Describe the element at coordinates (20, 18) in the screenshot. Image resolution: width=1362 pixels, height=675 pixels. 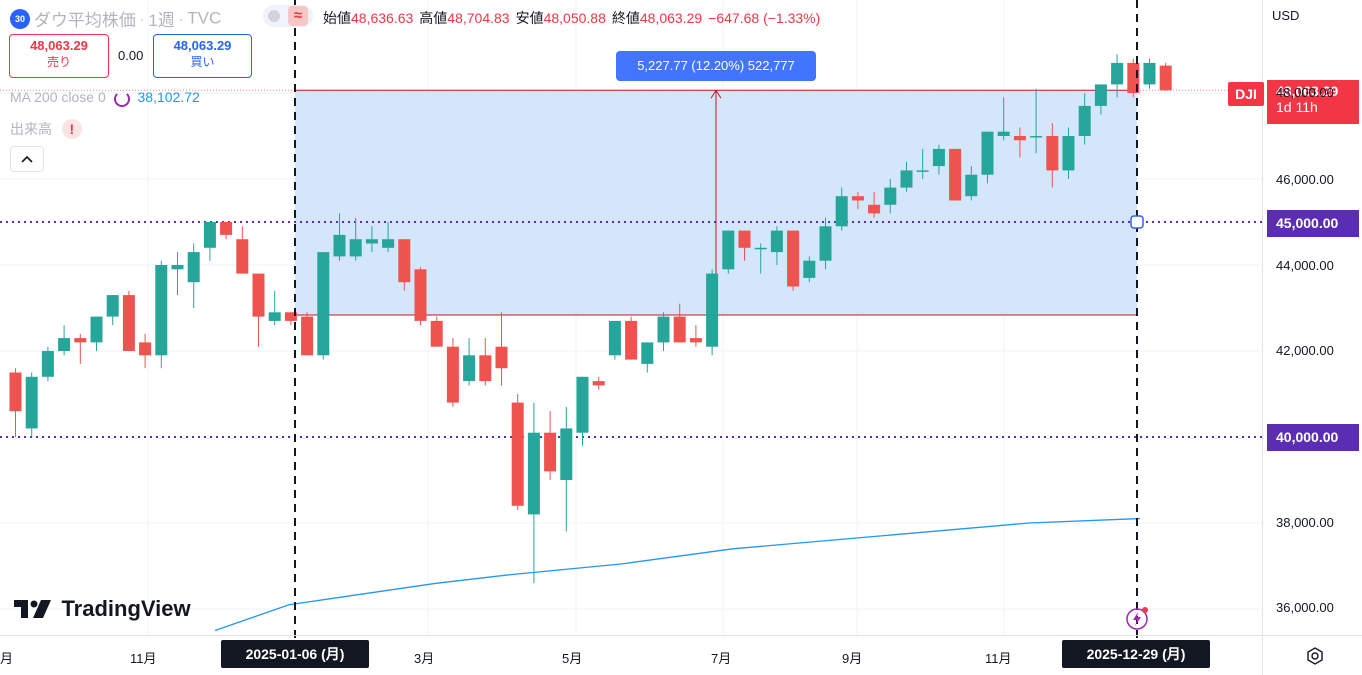
I see `symbol-badge: 30` at that location.